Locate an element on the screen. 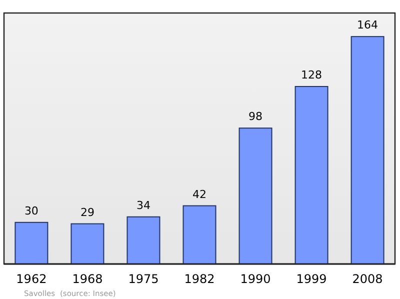  data-label: 42 is located at coordinates (199, 194).